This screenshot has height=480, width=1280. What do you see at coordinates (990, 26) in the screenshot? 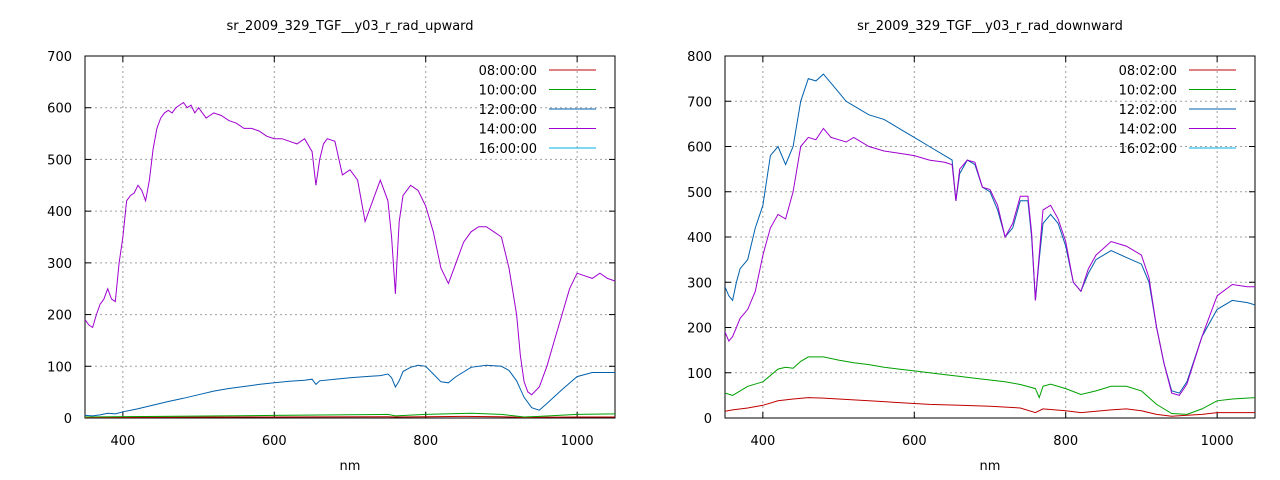
I see `chart-title: sr_2009_329_TGF__y03_r_rad_downward` at bounding box center [990, 26].